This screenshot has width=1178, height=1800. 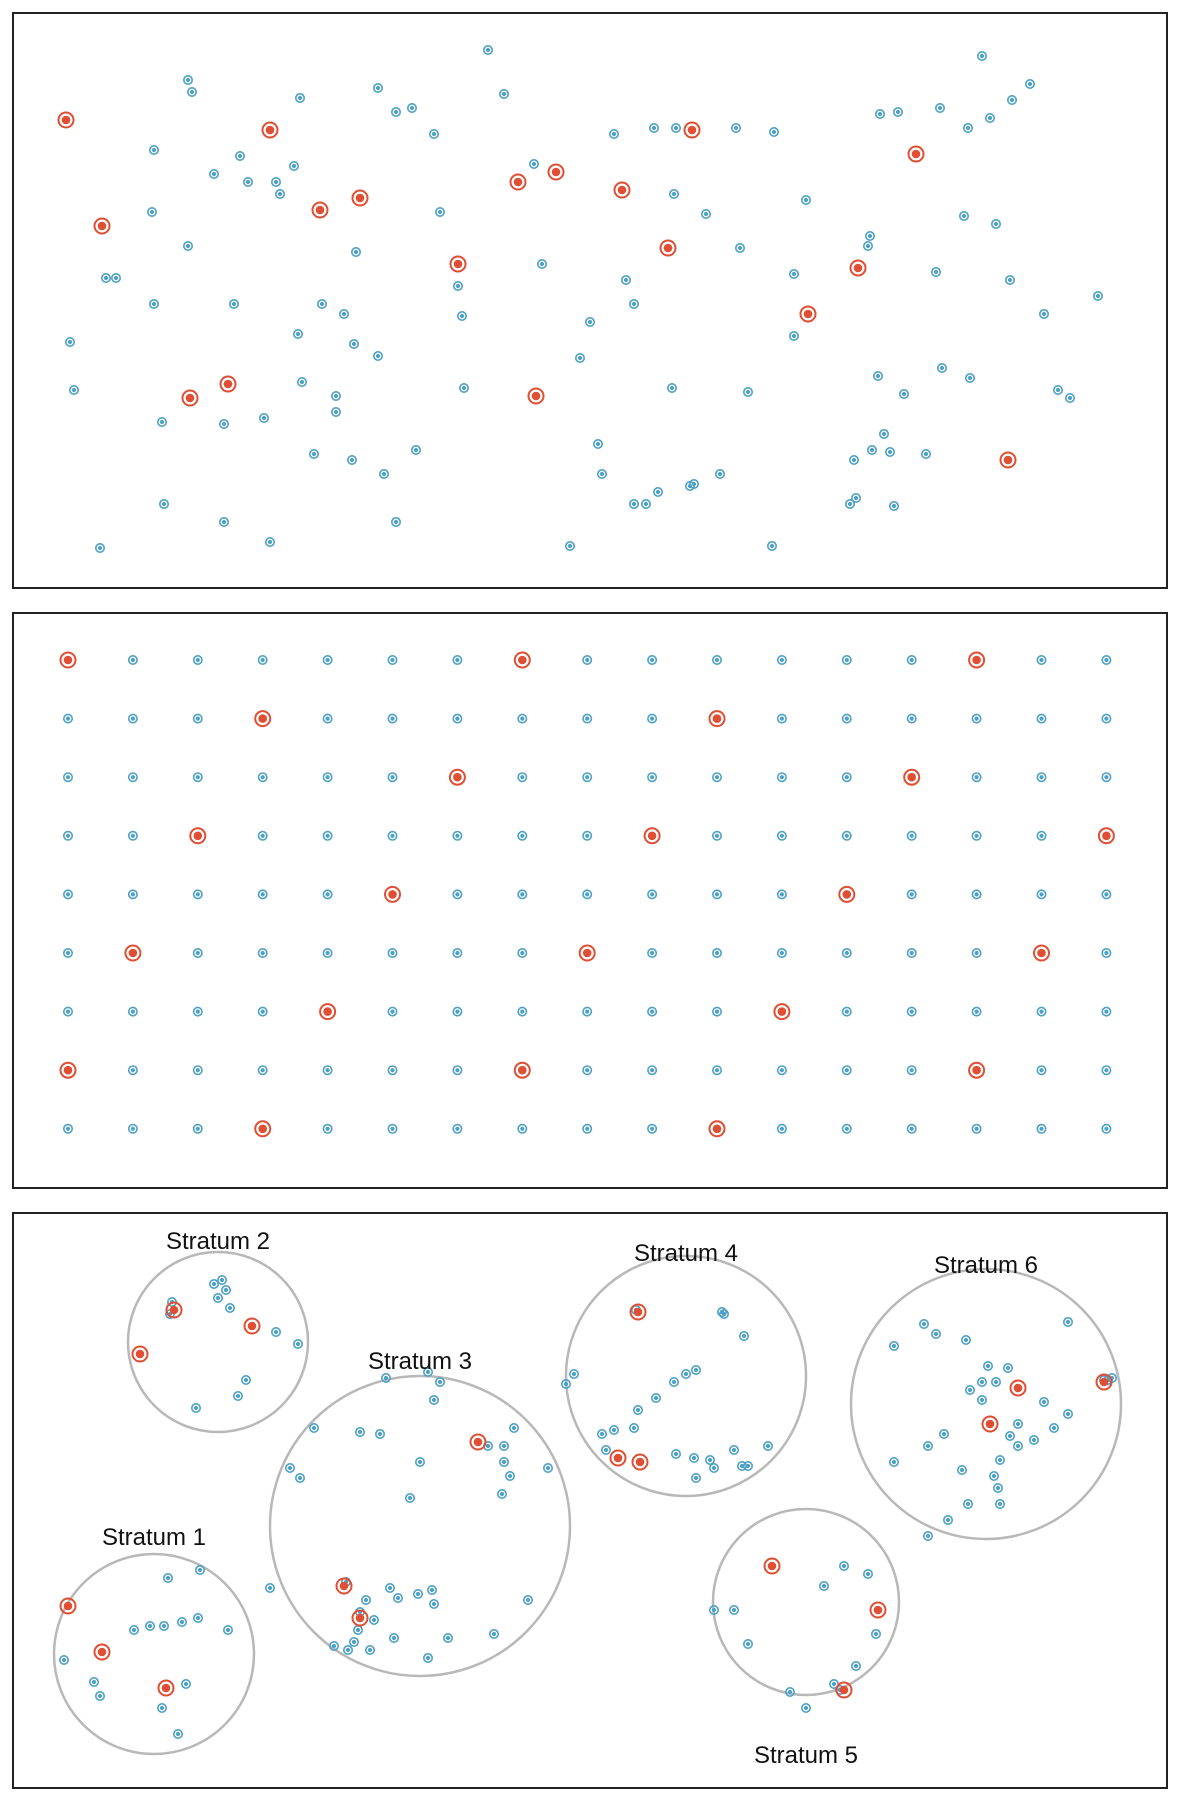 I want to click on stratum-4-label: Stratum 4, so click(x=686, y=1253).